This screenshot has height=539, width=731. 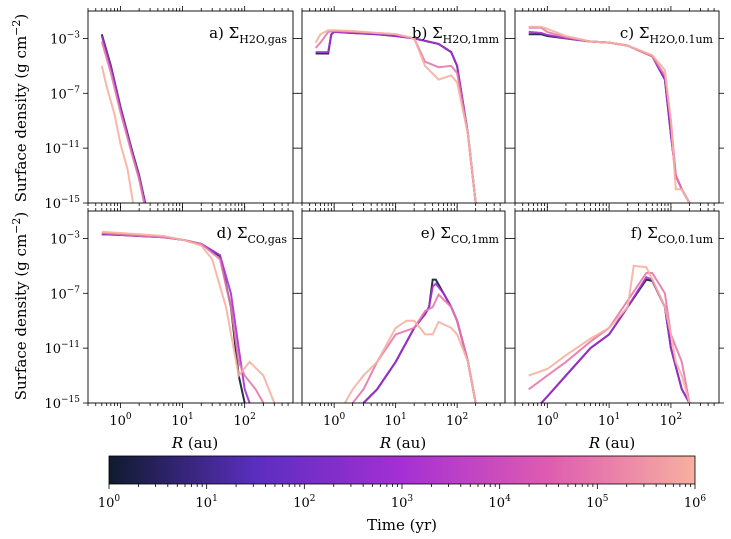 I want to click on y-tick-label-a-1: 10⁻⁷, so click(x=65, y=93).